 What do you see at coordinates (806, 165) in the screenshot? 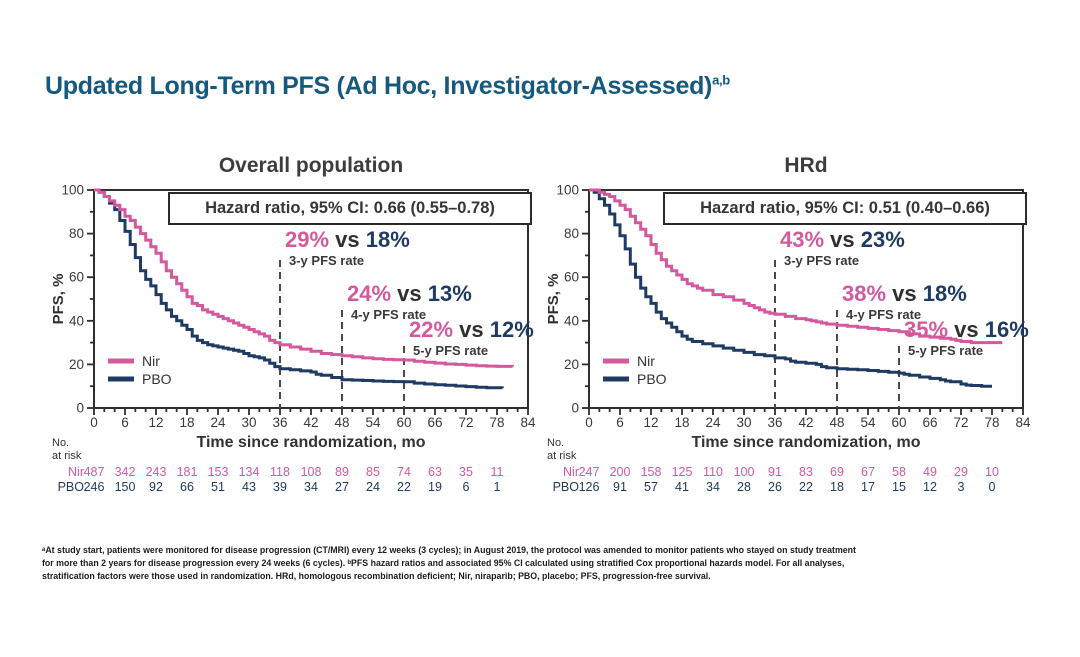
I see `chart-title: HRd` at bounding box center [806, 165].